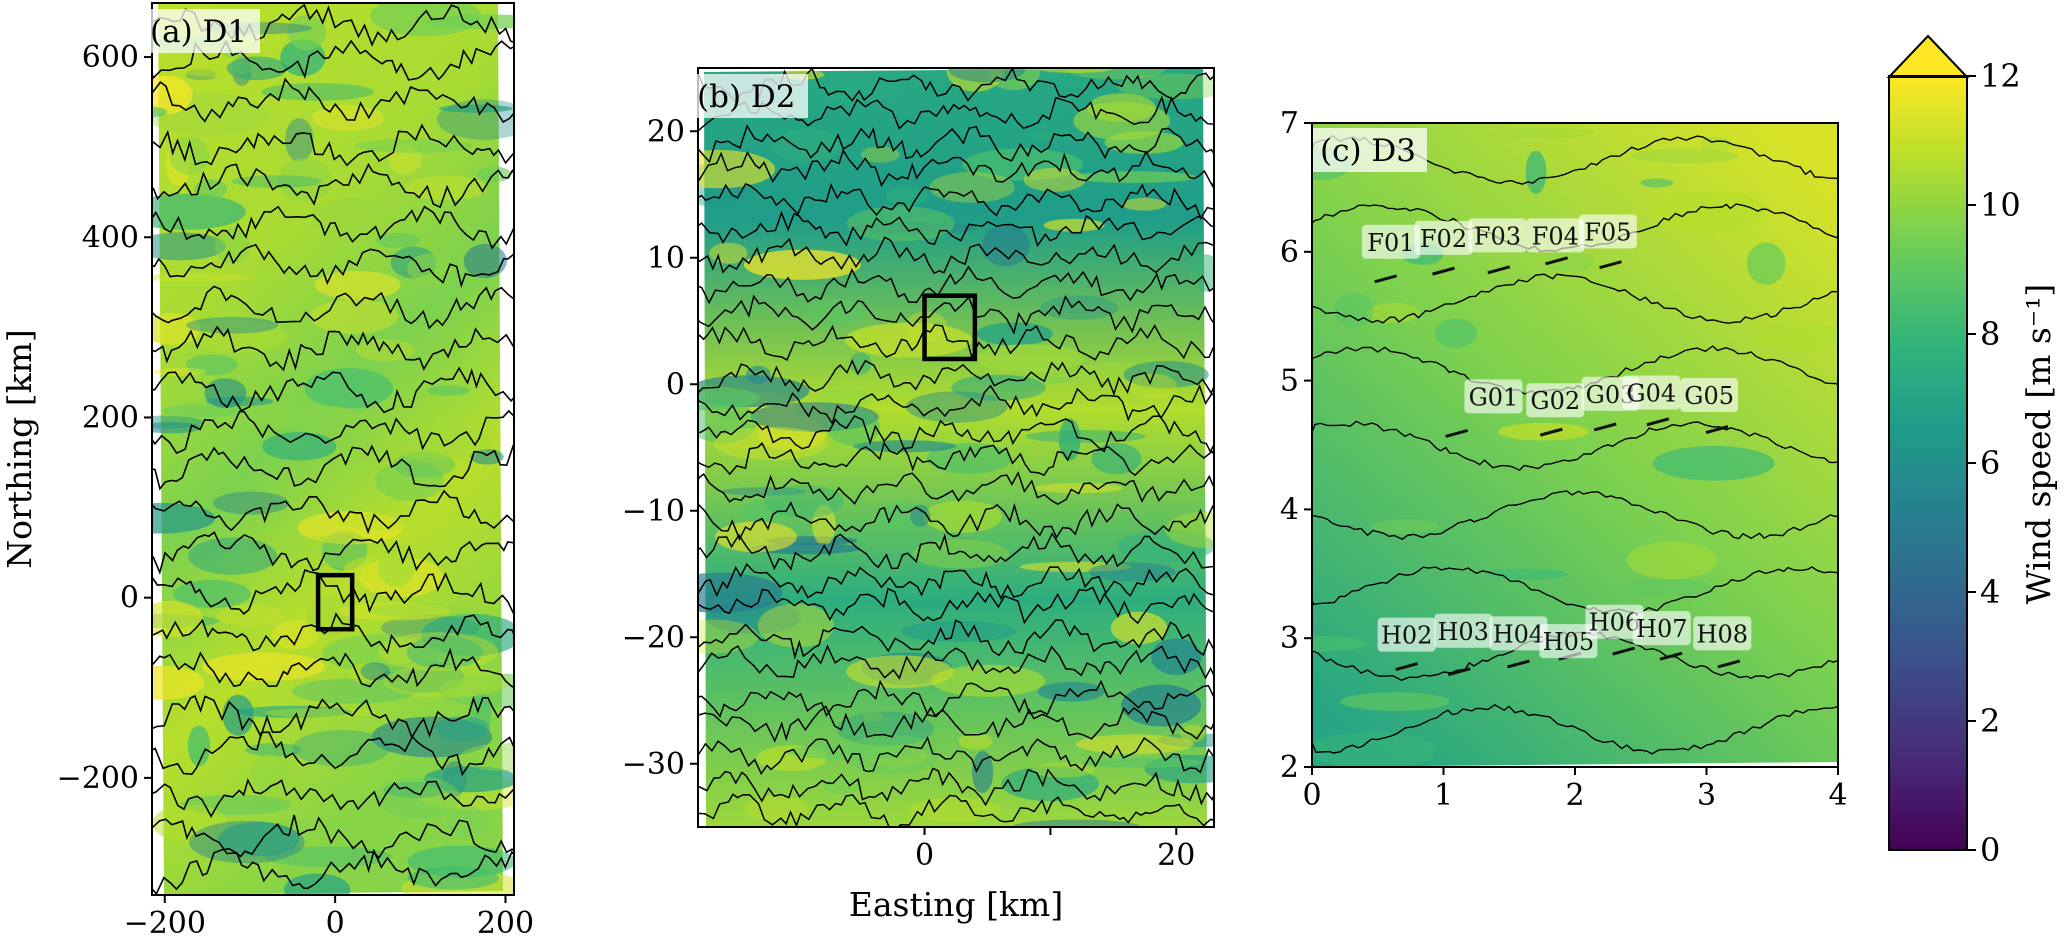 This screenshot has width=2067, height=940. Describe the element at coordinates (335, 923) in the screenshot. I see `x-tick-label: 0` at that location.